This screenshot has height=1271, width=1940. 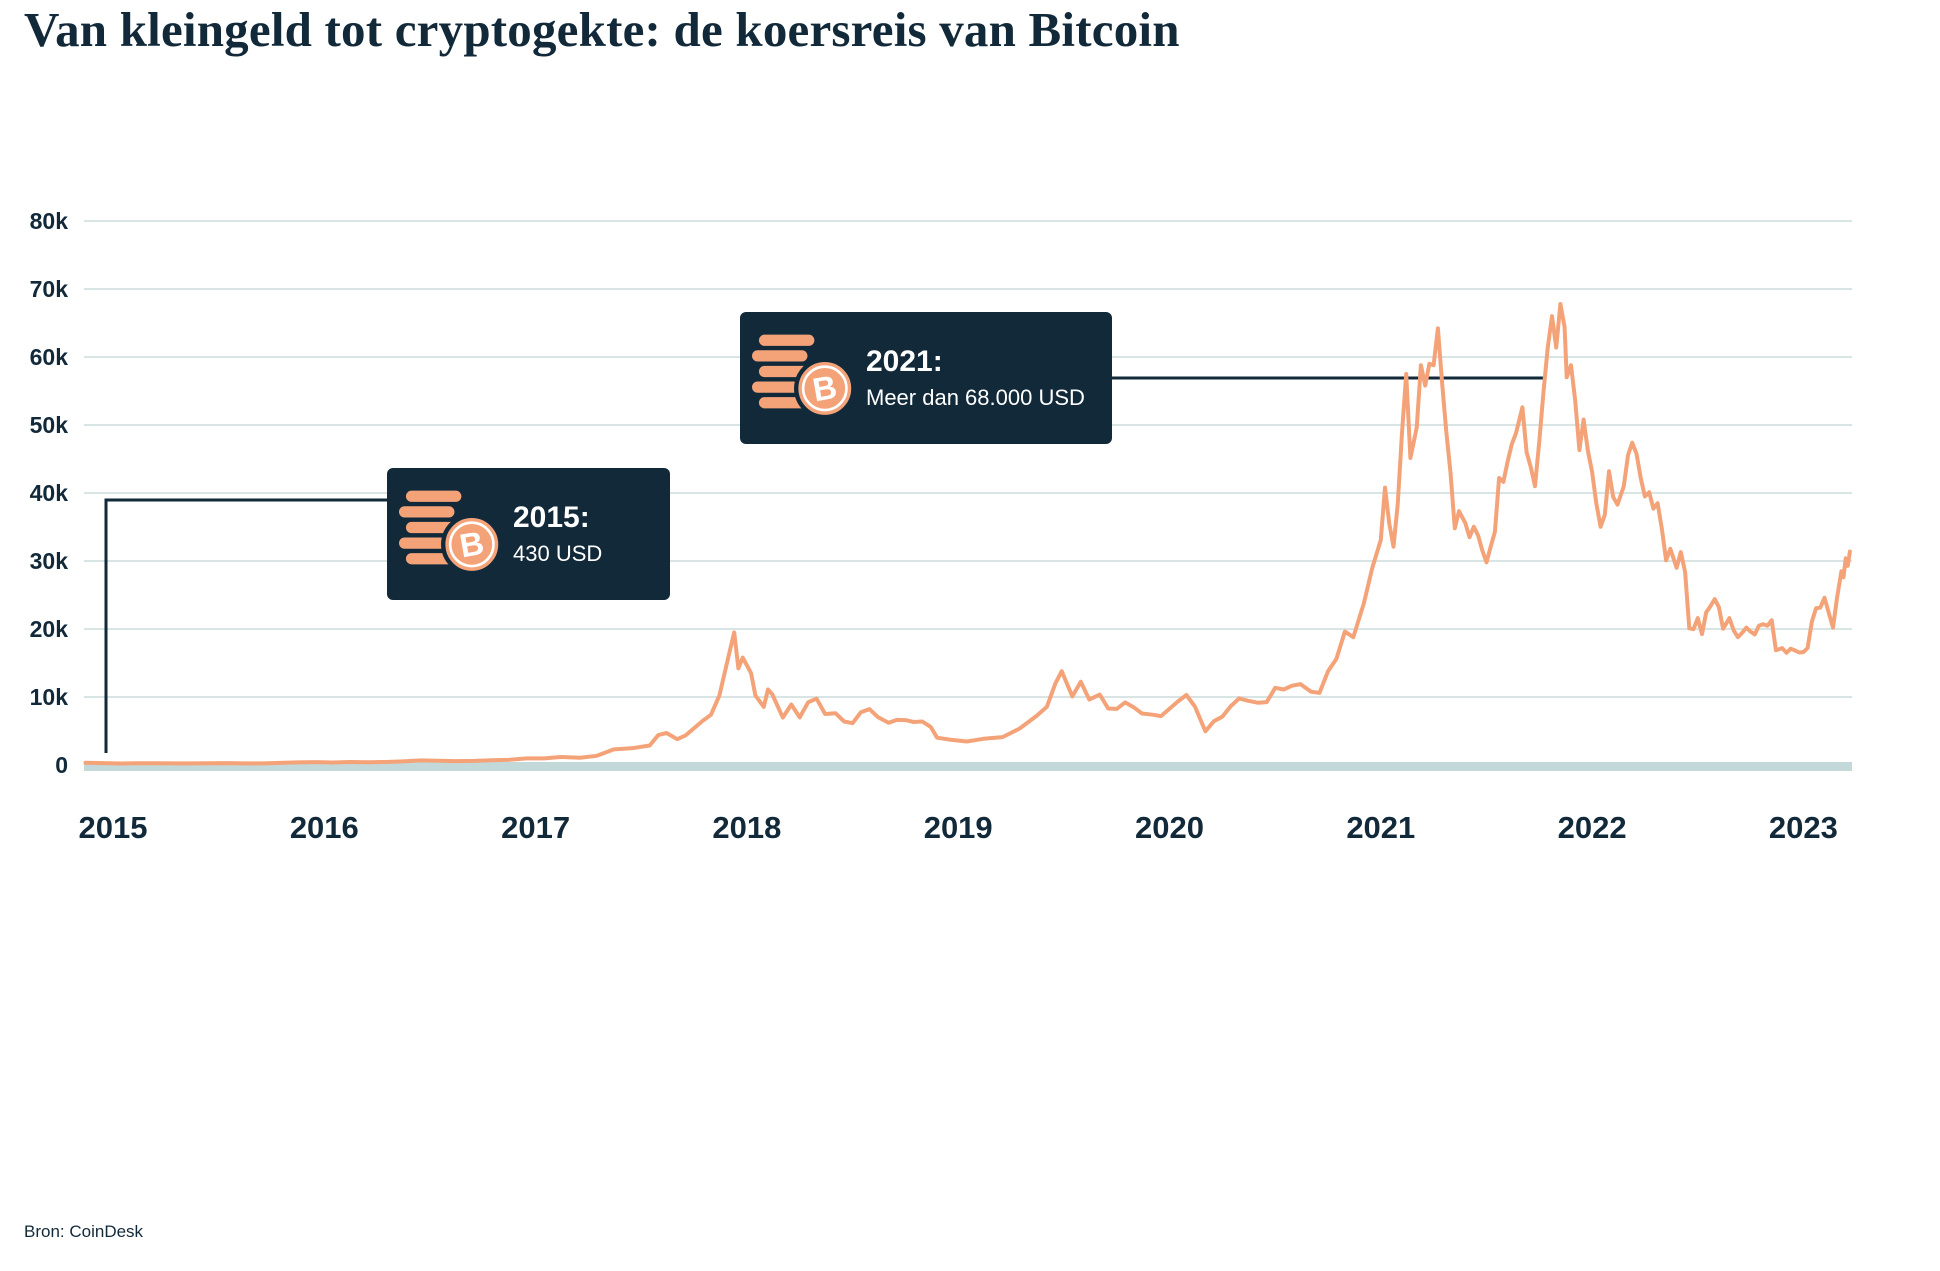 I want to click on annotation-2015-body: 2015: 430 USD, so click(x=557, y=534).